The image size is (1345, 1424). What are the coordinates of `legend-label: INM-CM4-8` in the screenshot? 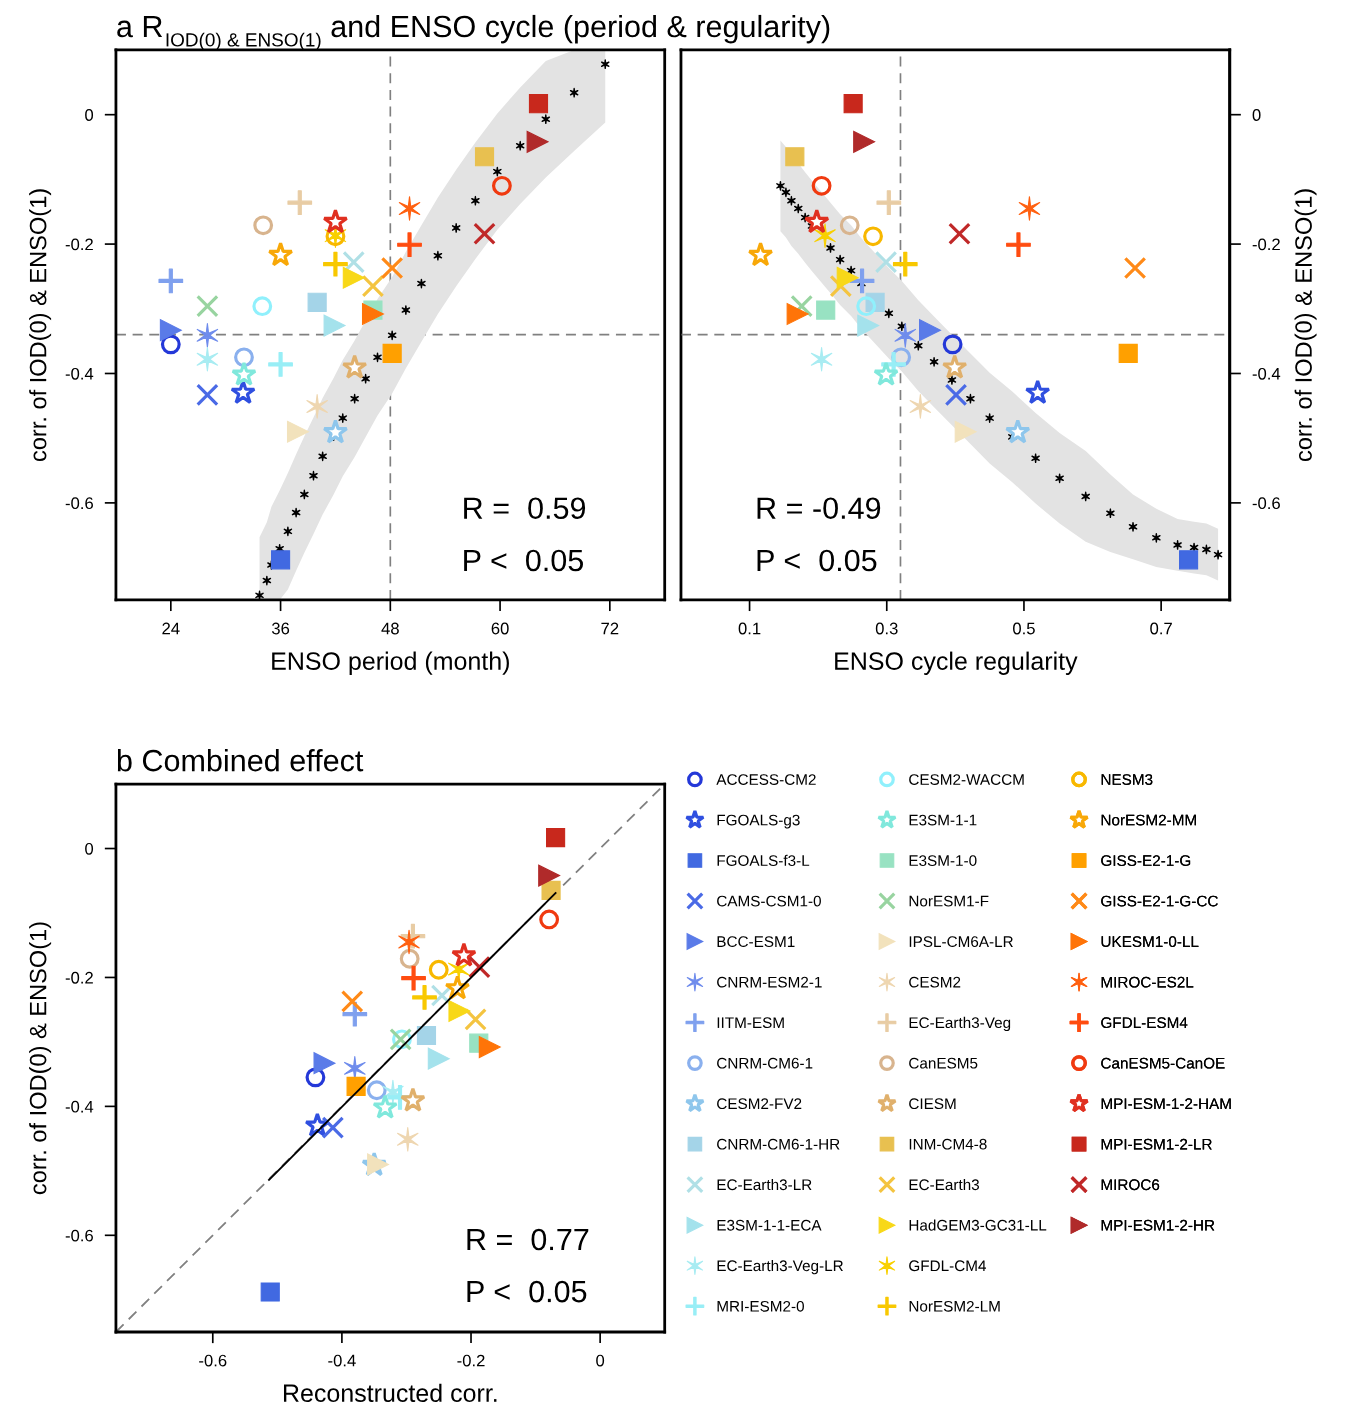 It's located at (948, 1144).